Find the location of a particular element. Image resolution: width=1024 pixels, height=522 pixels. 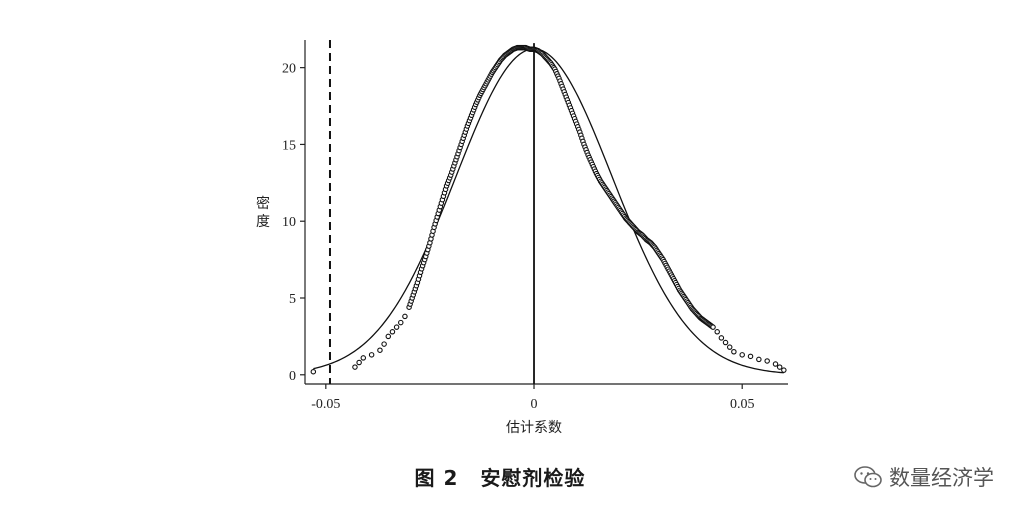

x-axis-label: 估计系数 is located at coordinates (534, 428).